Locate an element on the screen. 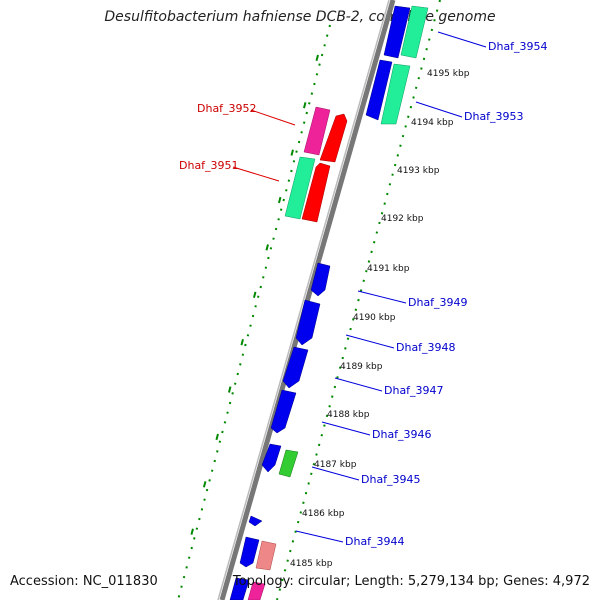 The width and height of the screenshot is (600, 600). gene-dhaf3949 is located at coordinates (320, 279).